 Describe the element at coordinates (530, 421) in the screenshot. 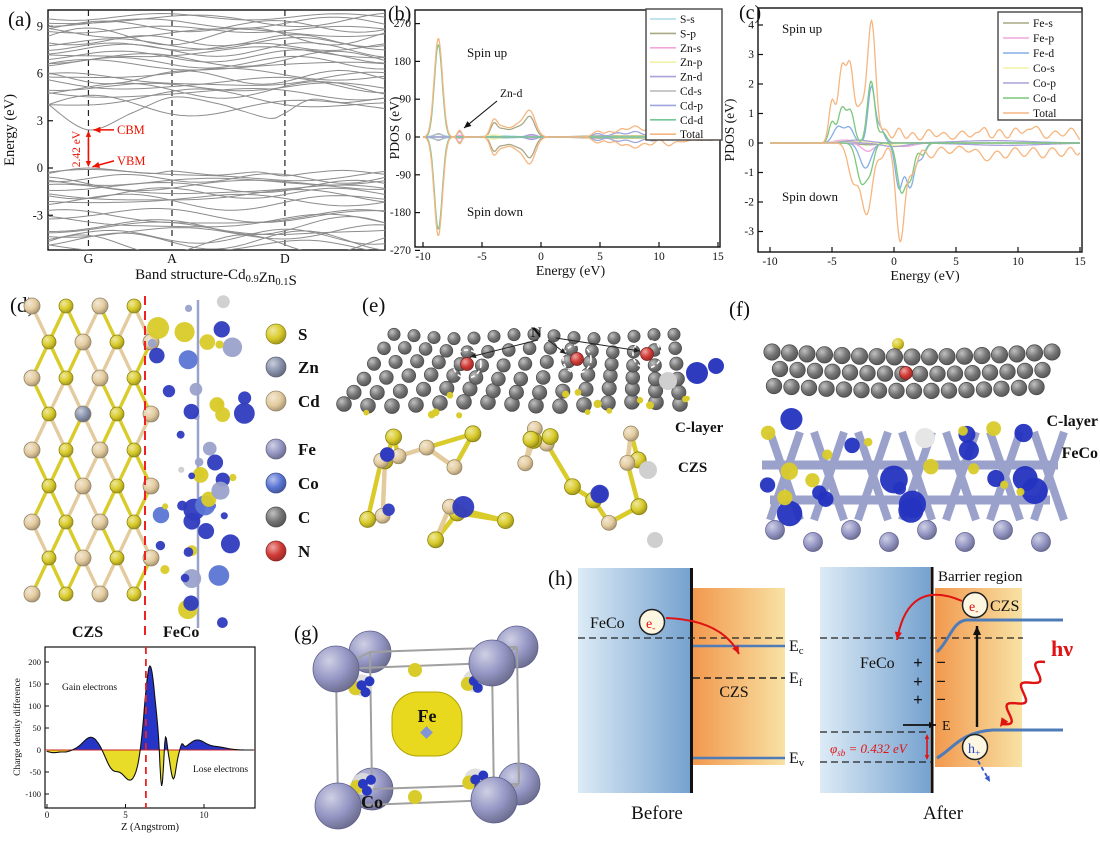

I see `panel-e-czs-clayer-structure: (e) N C-layer CZS` at that location.